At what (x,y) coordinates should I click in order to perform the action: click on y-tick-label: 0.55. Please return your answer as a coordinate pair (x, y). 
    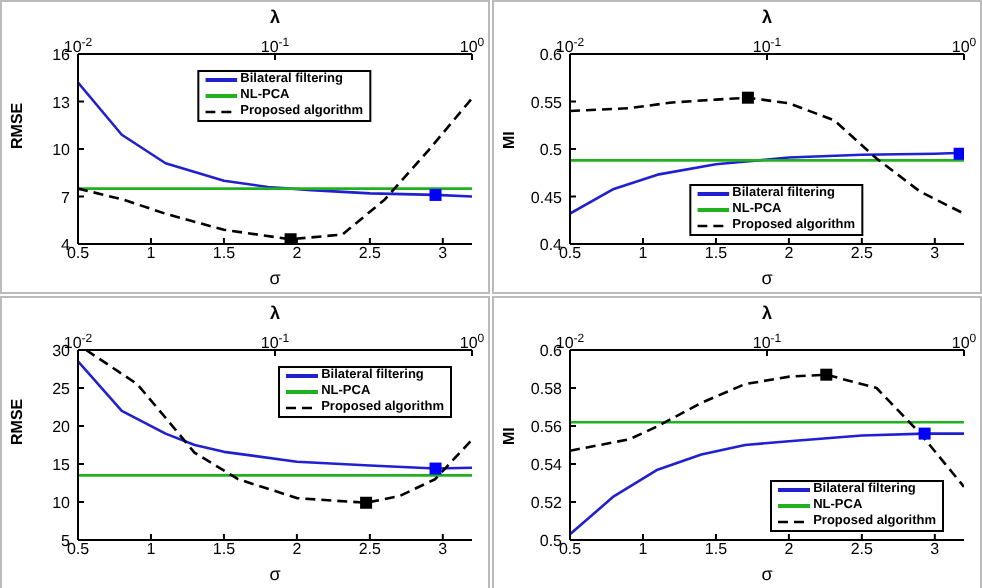
    Looking at the image, I should click on (547, 102).